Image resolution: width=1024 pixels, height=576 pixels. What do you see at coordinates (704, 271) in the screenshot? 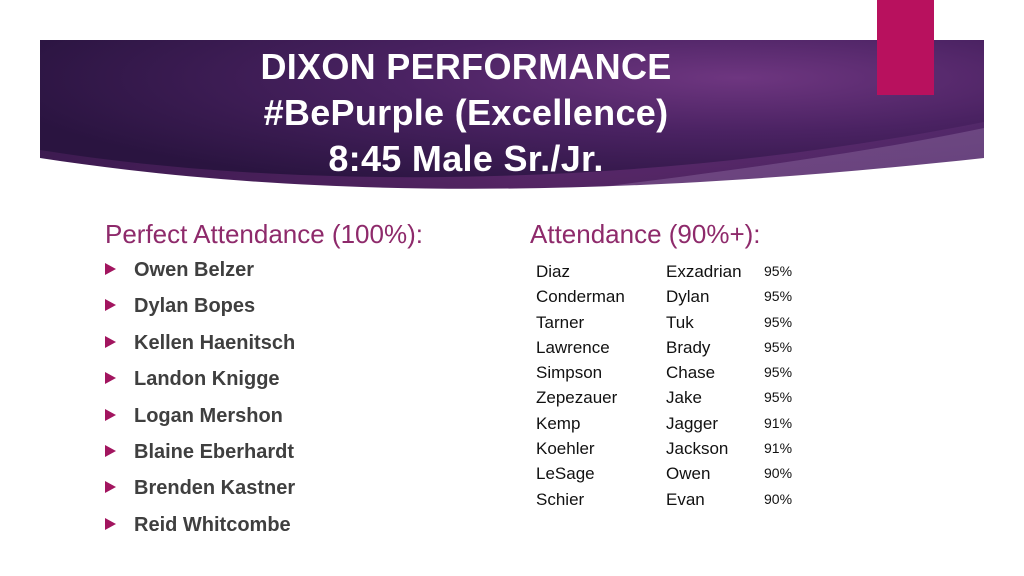
I see `first-name-cell: Exzadrian` at bounding box center [704, 271].